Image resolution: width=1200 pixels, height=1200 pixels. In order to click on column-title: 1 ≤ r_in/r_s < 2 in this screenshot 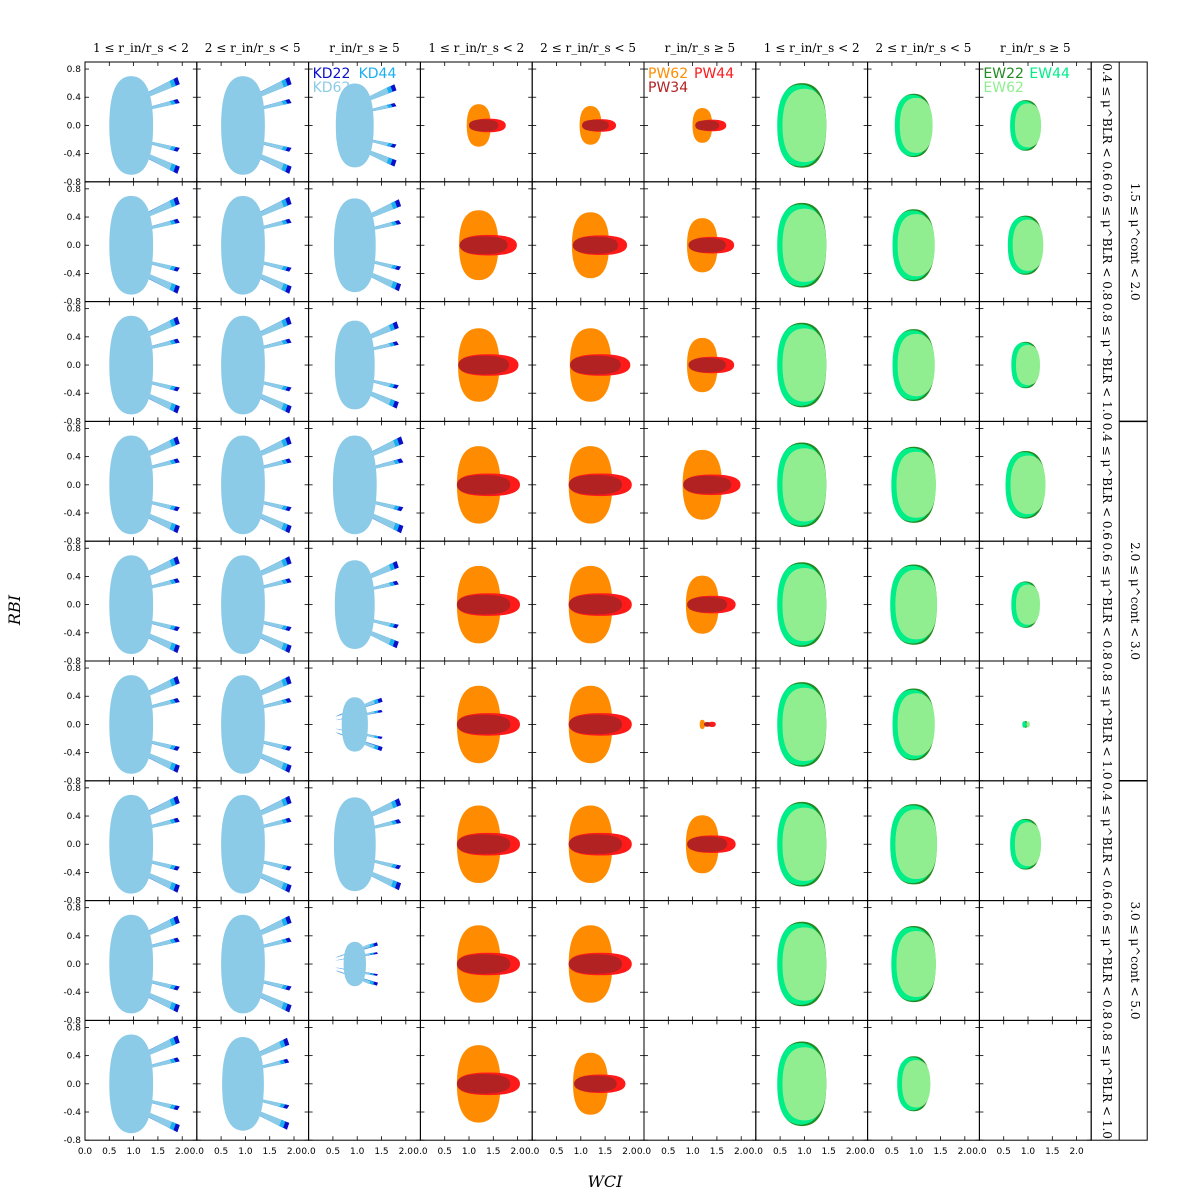, I will do `click(141, 48)`.